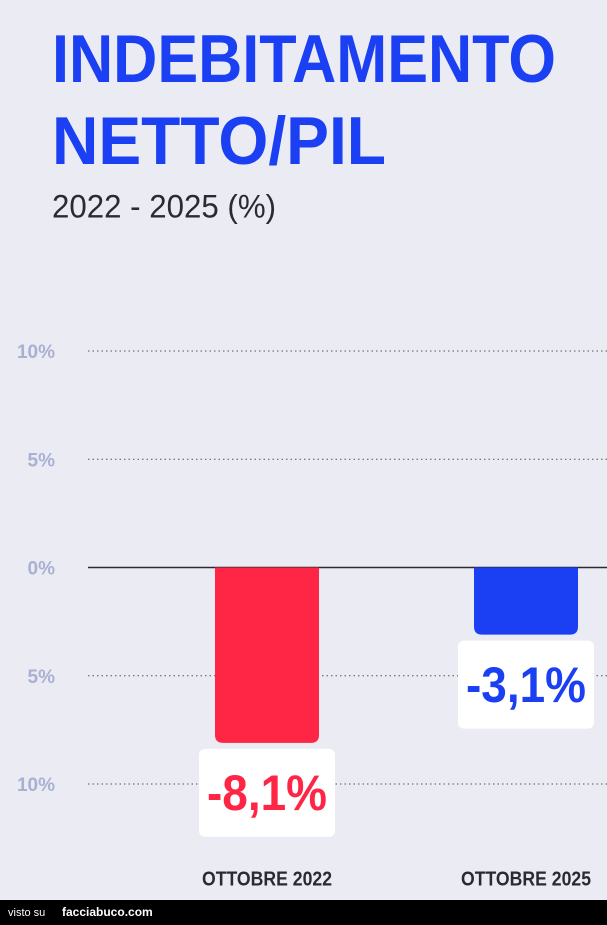  What do you see at coordinates (303, 912) in the screenshot?
I see `footer-bar` at bounding box center [303, 912].